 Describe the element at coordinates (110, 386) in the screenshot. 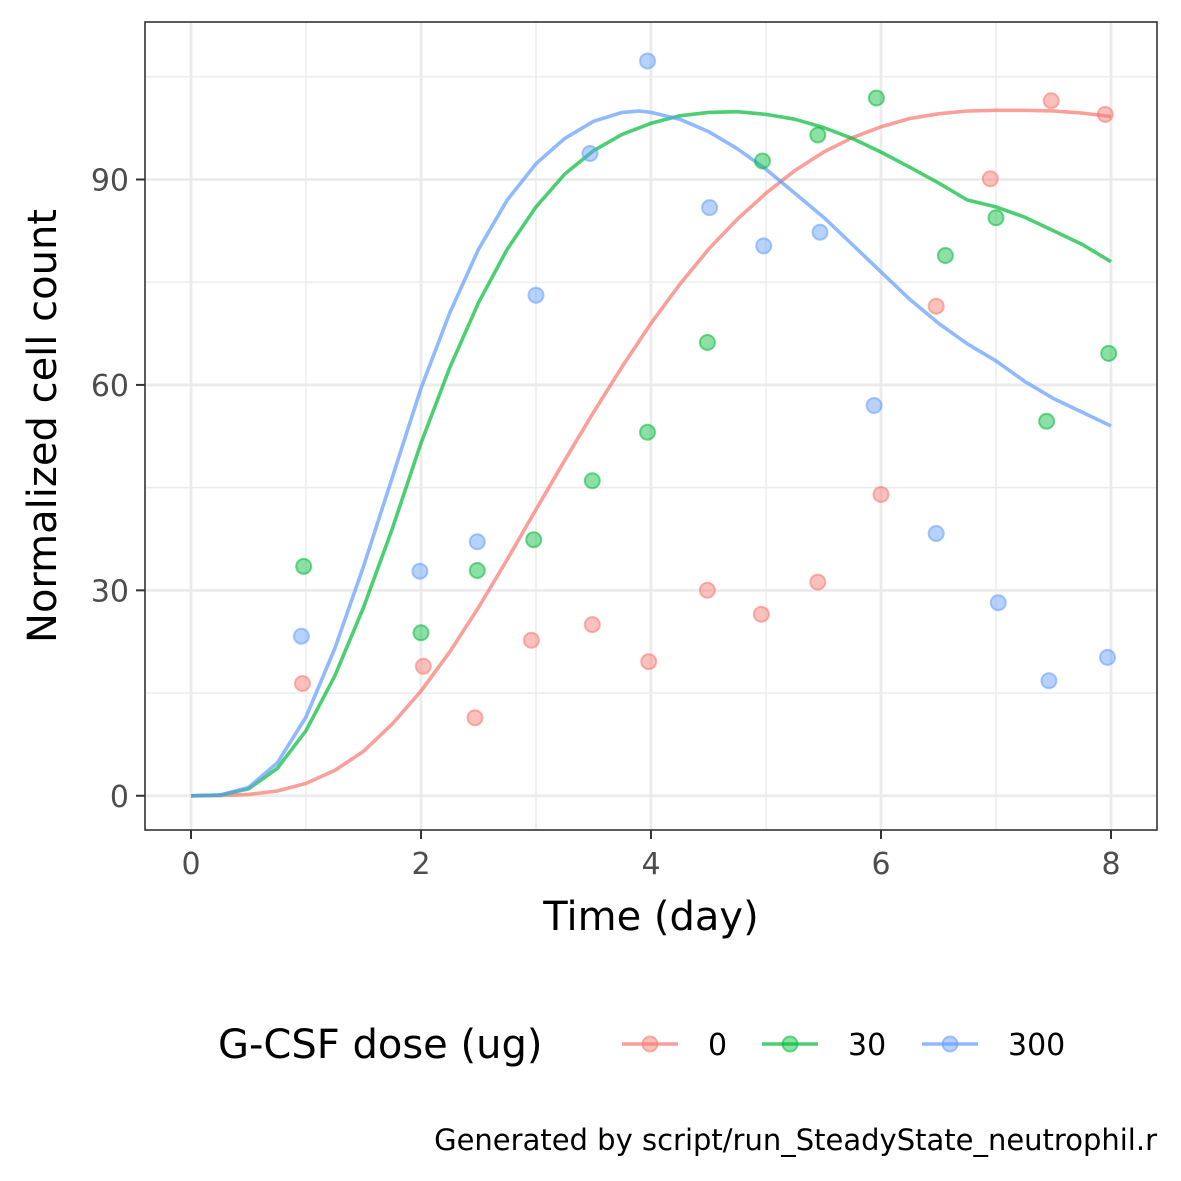

I see `y-tick-label: 60` at that location.